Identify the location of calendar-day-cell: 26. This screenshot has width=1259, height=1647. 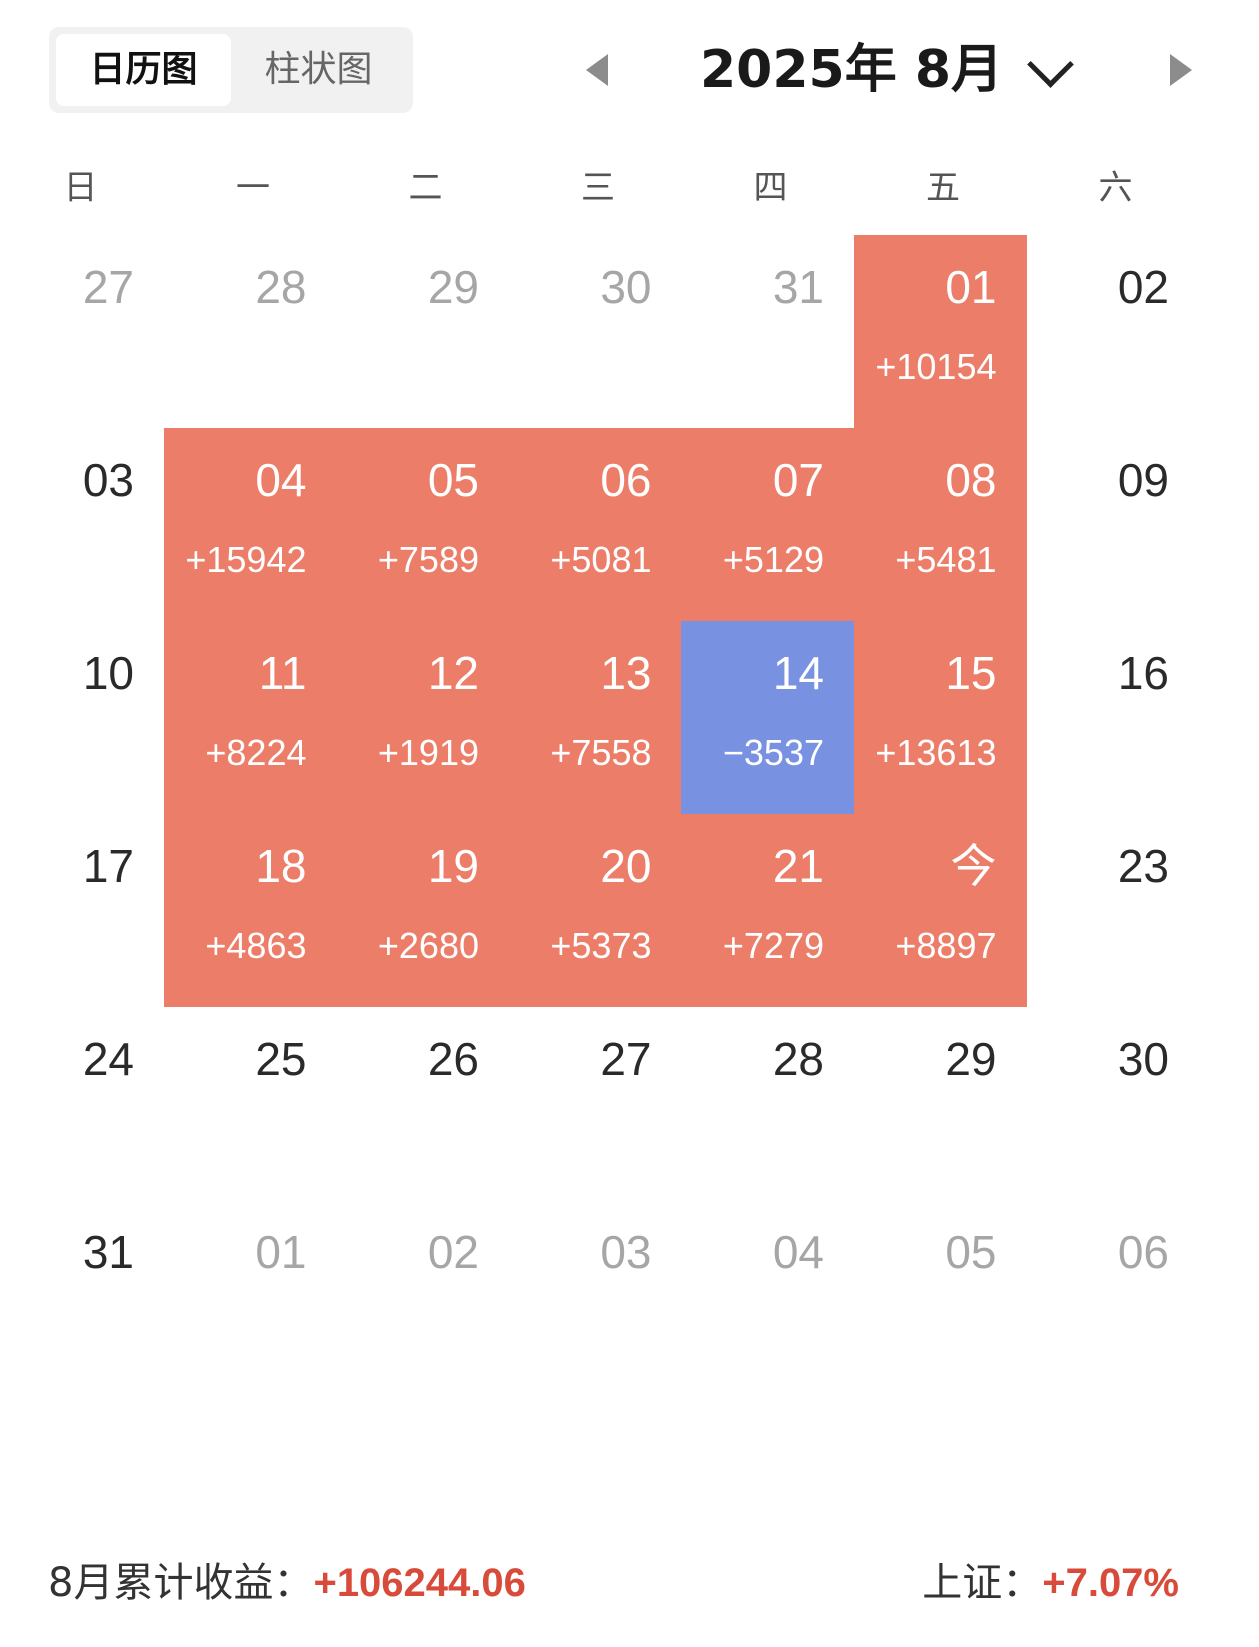
(422, 1103).